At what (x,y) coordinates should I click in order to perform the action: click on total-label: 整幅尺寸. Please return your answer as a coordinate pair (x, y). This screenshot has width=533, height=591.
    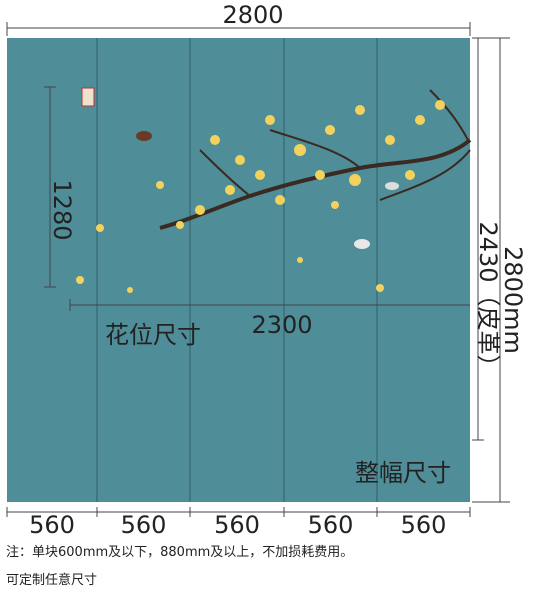
    Looking at the image, I should click on (403, 473).